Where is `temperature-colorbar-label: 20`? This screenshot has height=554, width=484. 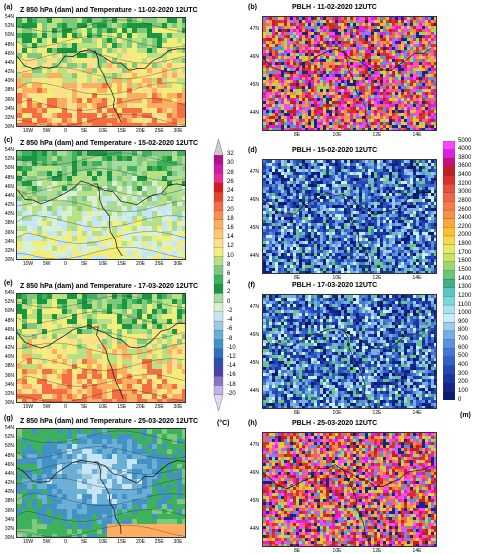
temperature-colorbar-label: 20 is located at coordinates (230, 210).